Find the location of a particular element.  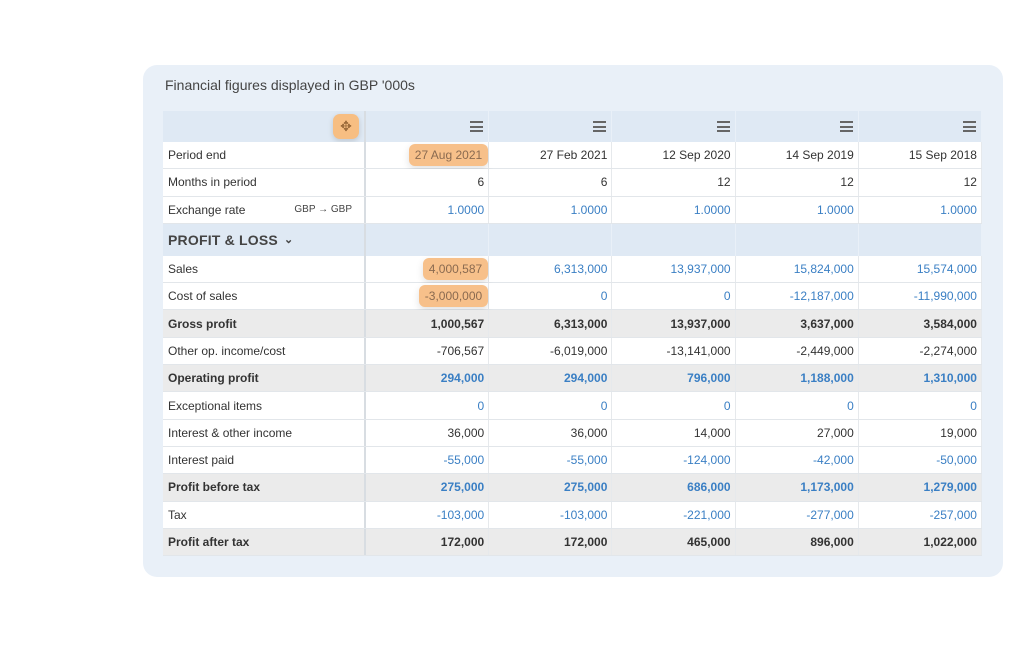

highlighted-value: 27 Aug 2021 is located at coordinates (448, 155).